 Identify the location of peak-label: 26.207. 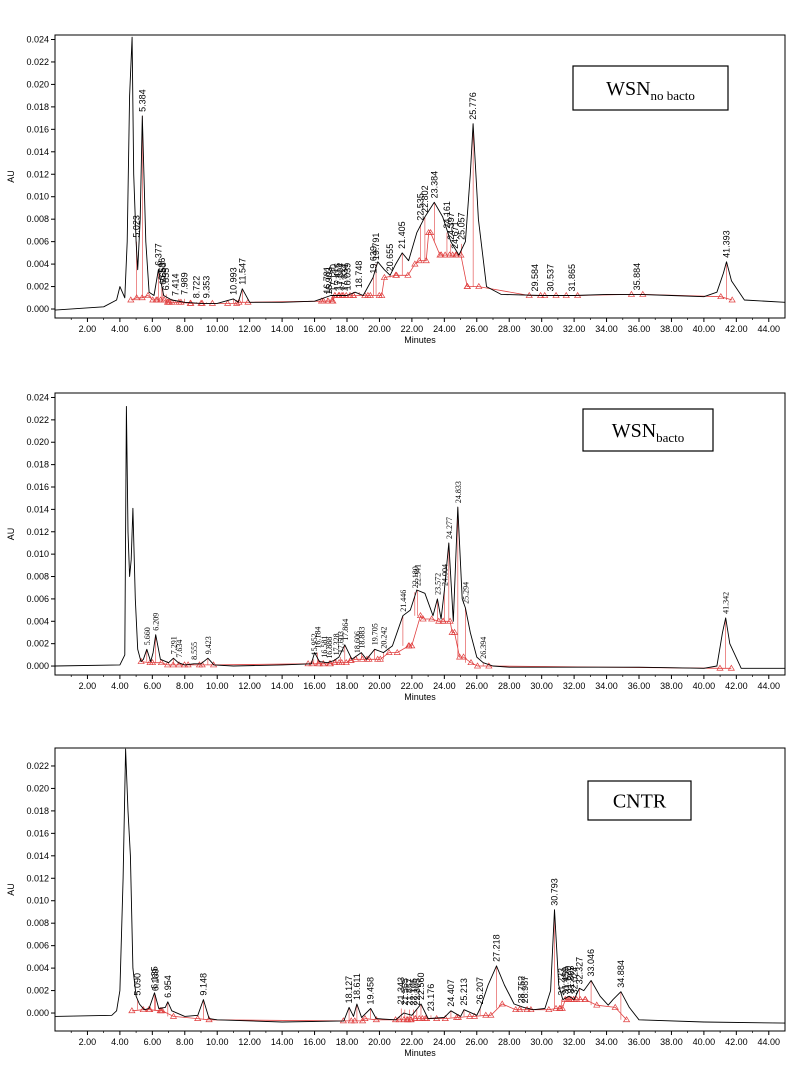
(480, 991).